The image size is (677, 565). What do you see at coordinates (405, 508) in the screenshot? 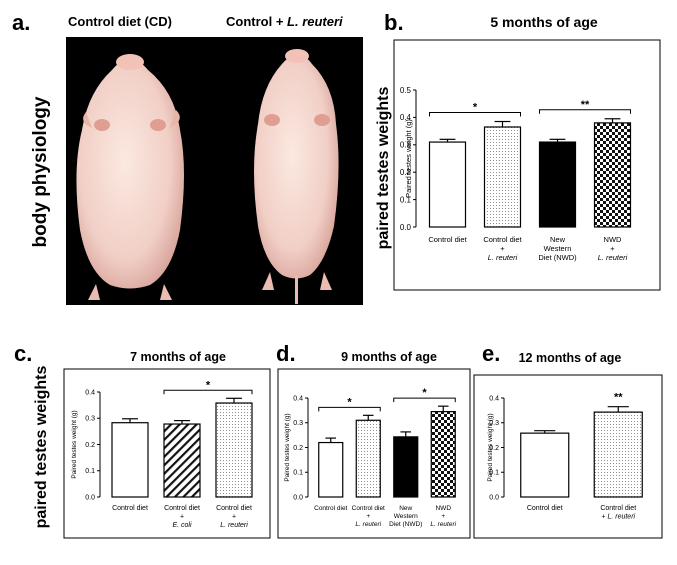
I see `chart-d-category-label: New` at bounding box center [405, 508].